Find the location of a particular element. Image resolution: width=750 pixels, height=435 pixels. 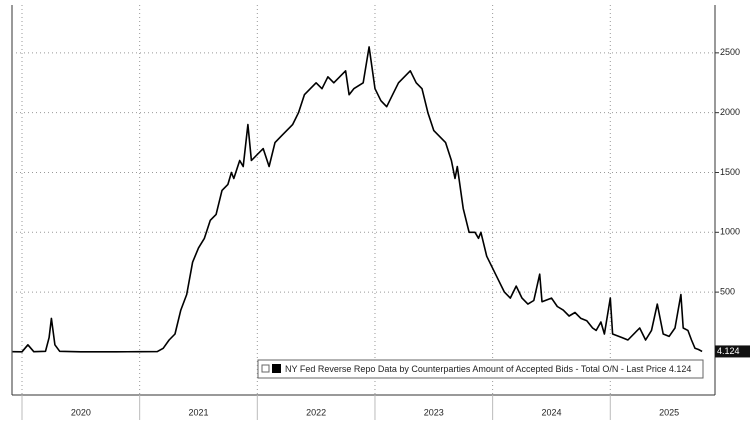

x-tick-label: 2021 is located at coordinates (198, 412).